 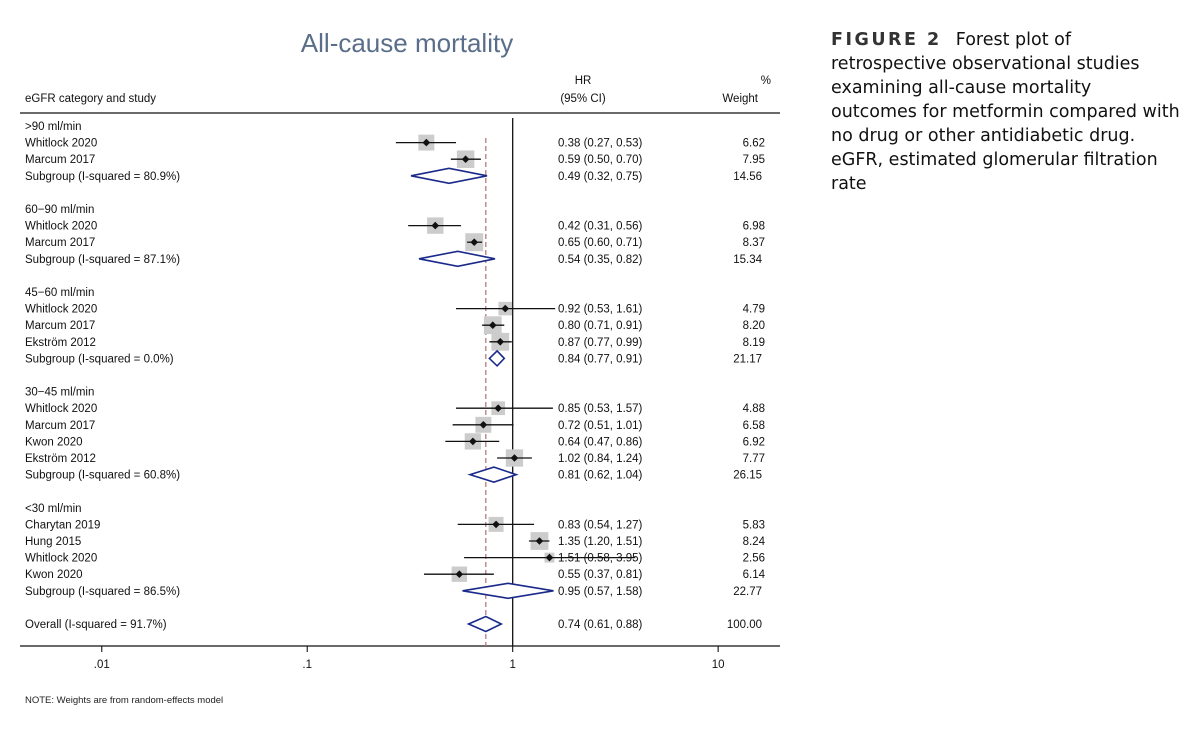 What do you see at coordinates (600, 343) in the screenshot?
I see `hr-ci-value: 0.87 (0.77, 0.99)` at bounding box center [600, 343].